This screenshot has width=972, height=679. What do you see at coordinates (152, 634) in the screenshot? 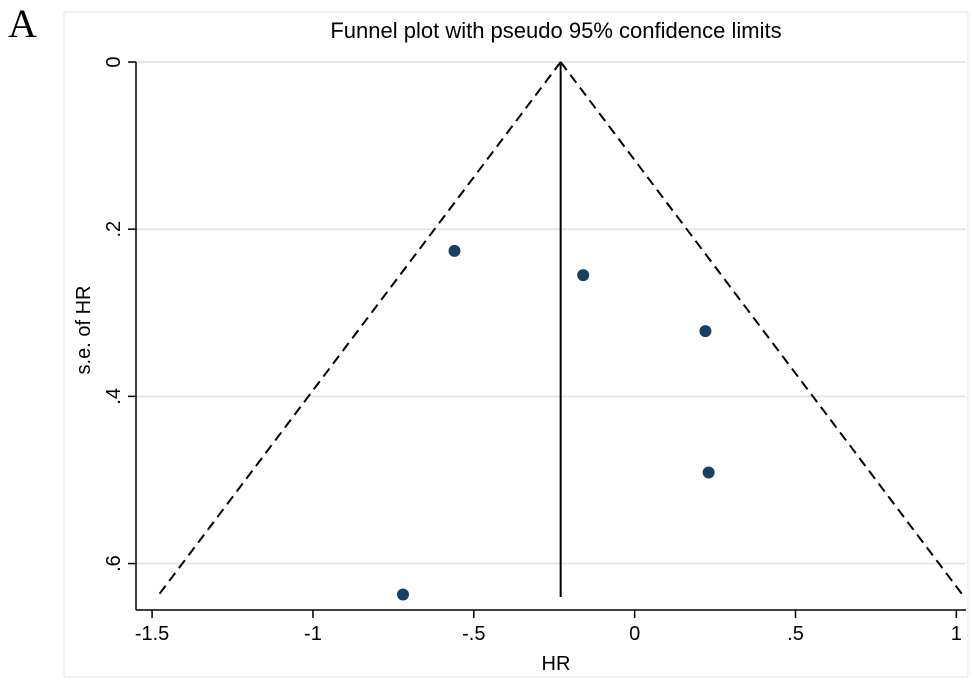
I see `x-tick-label-0: -1.5` at bounding box center [152, 634].